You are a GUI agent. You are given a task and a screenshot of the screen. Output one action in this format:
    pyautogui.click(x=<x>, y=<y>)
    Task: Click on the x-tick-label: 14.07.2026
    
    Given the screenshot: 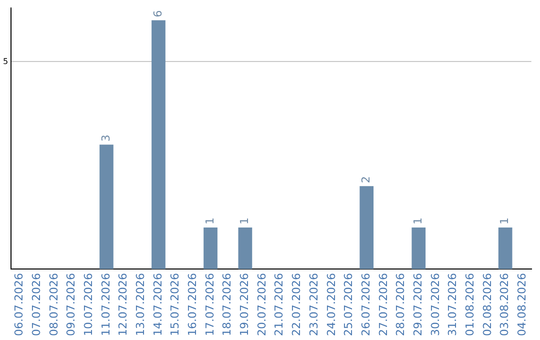 What is the action you would take?
    pyautogui.click(x=157, y=304)
    